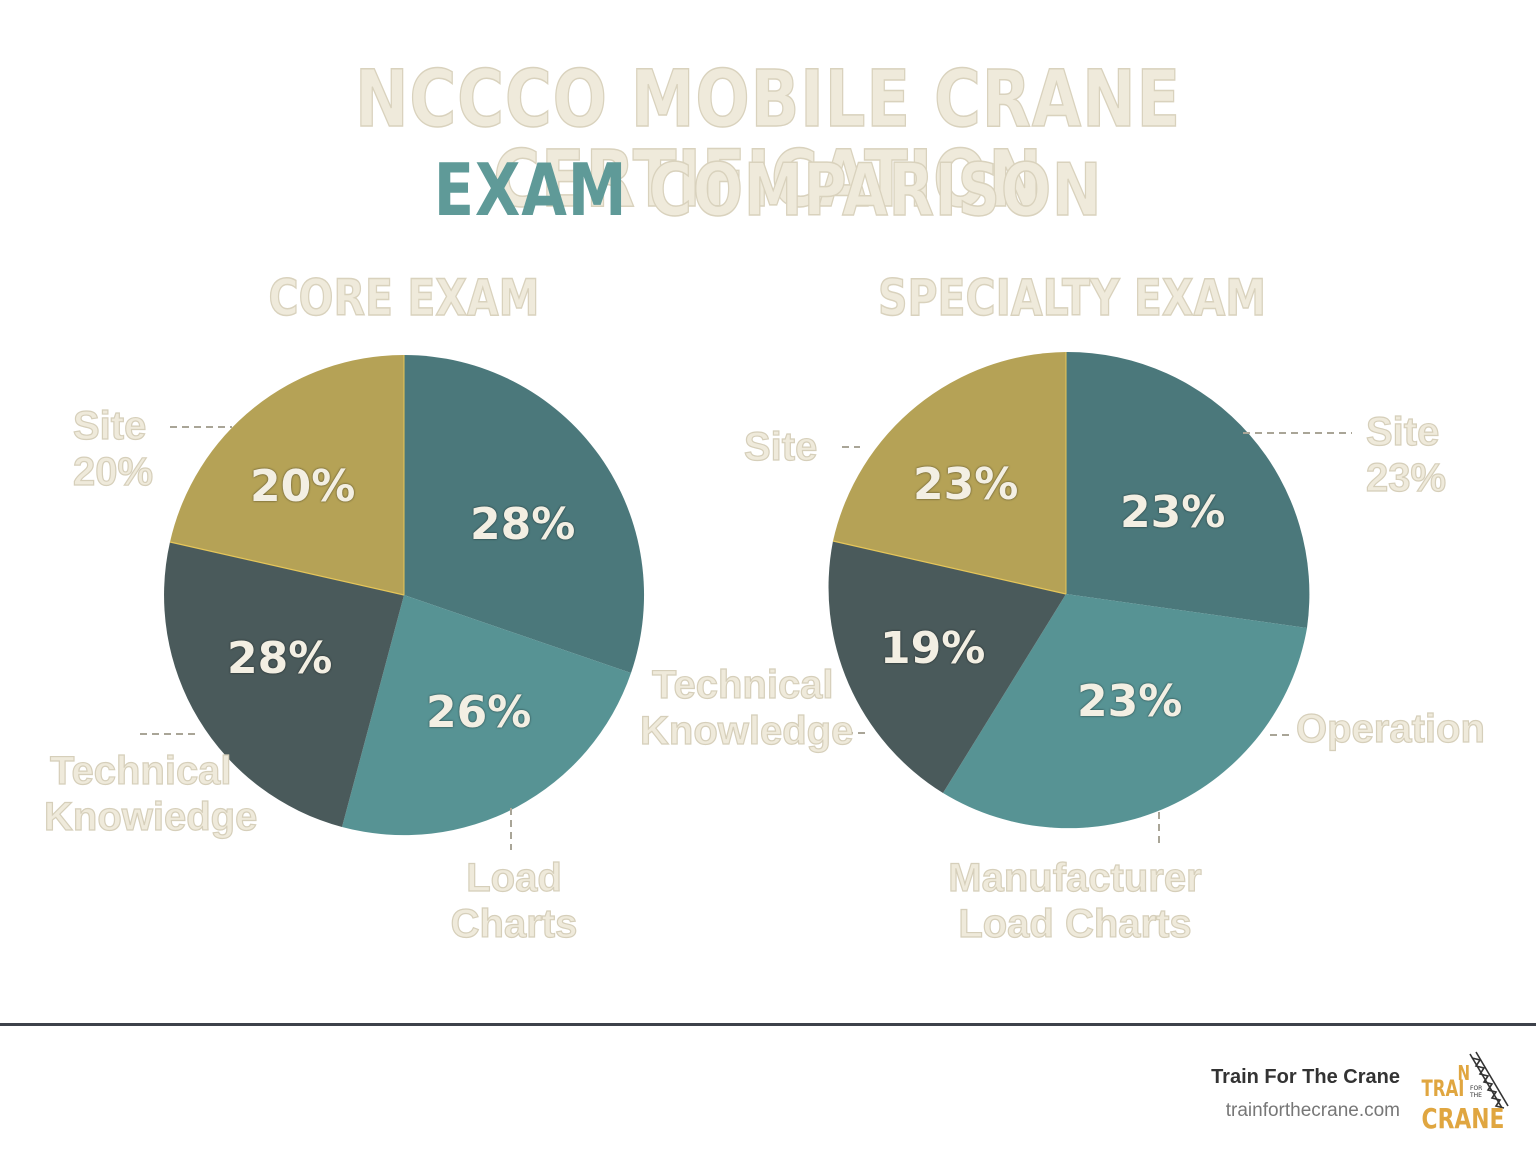 This screenshot has height=1154, width=1536. Describe the element at coordinates (530, 190) in the screenshot. I see `title-accent-word: EXAM` at that location.